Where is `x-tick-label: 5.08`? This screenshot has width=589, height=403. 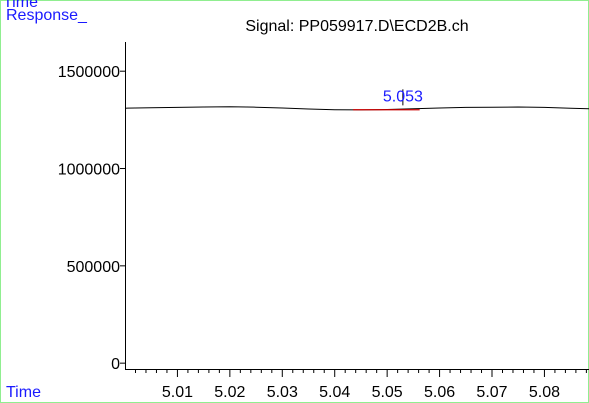
x-tick-label: 5.08 is located at coordinates (544, 392).